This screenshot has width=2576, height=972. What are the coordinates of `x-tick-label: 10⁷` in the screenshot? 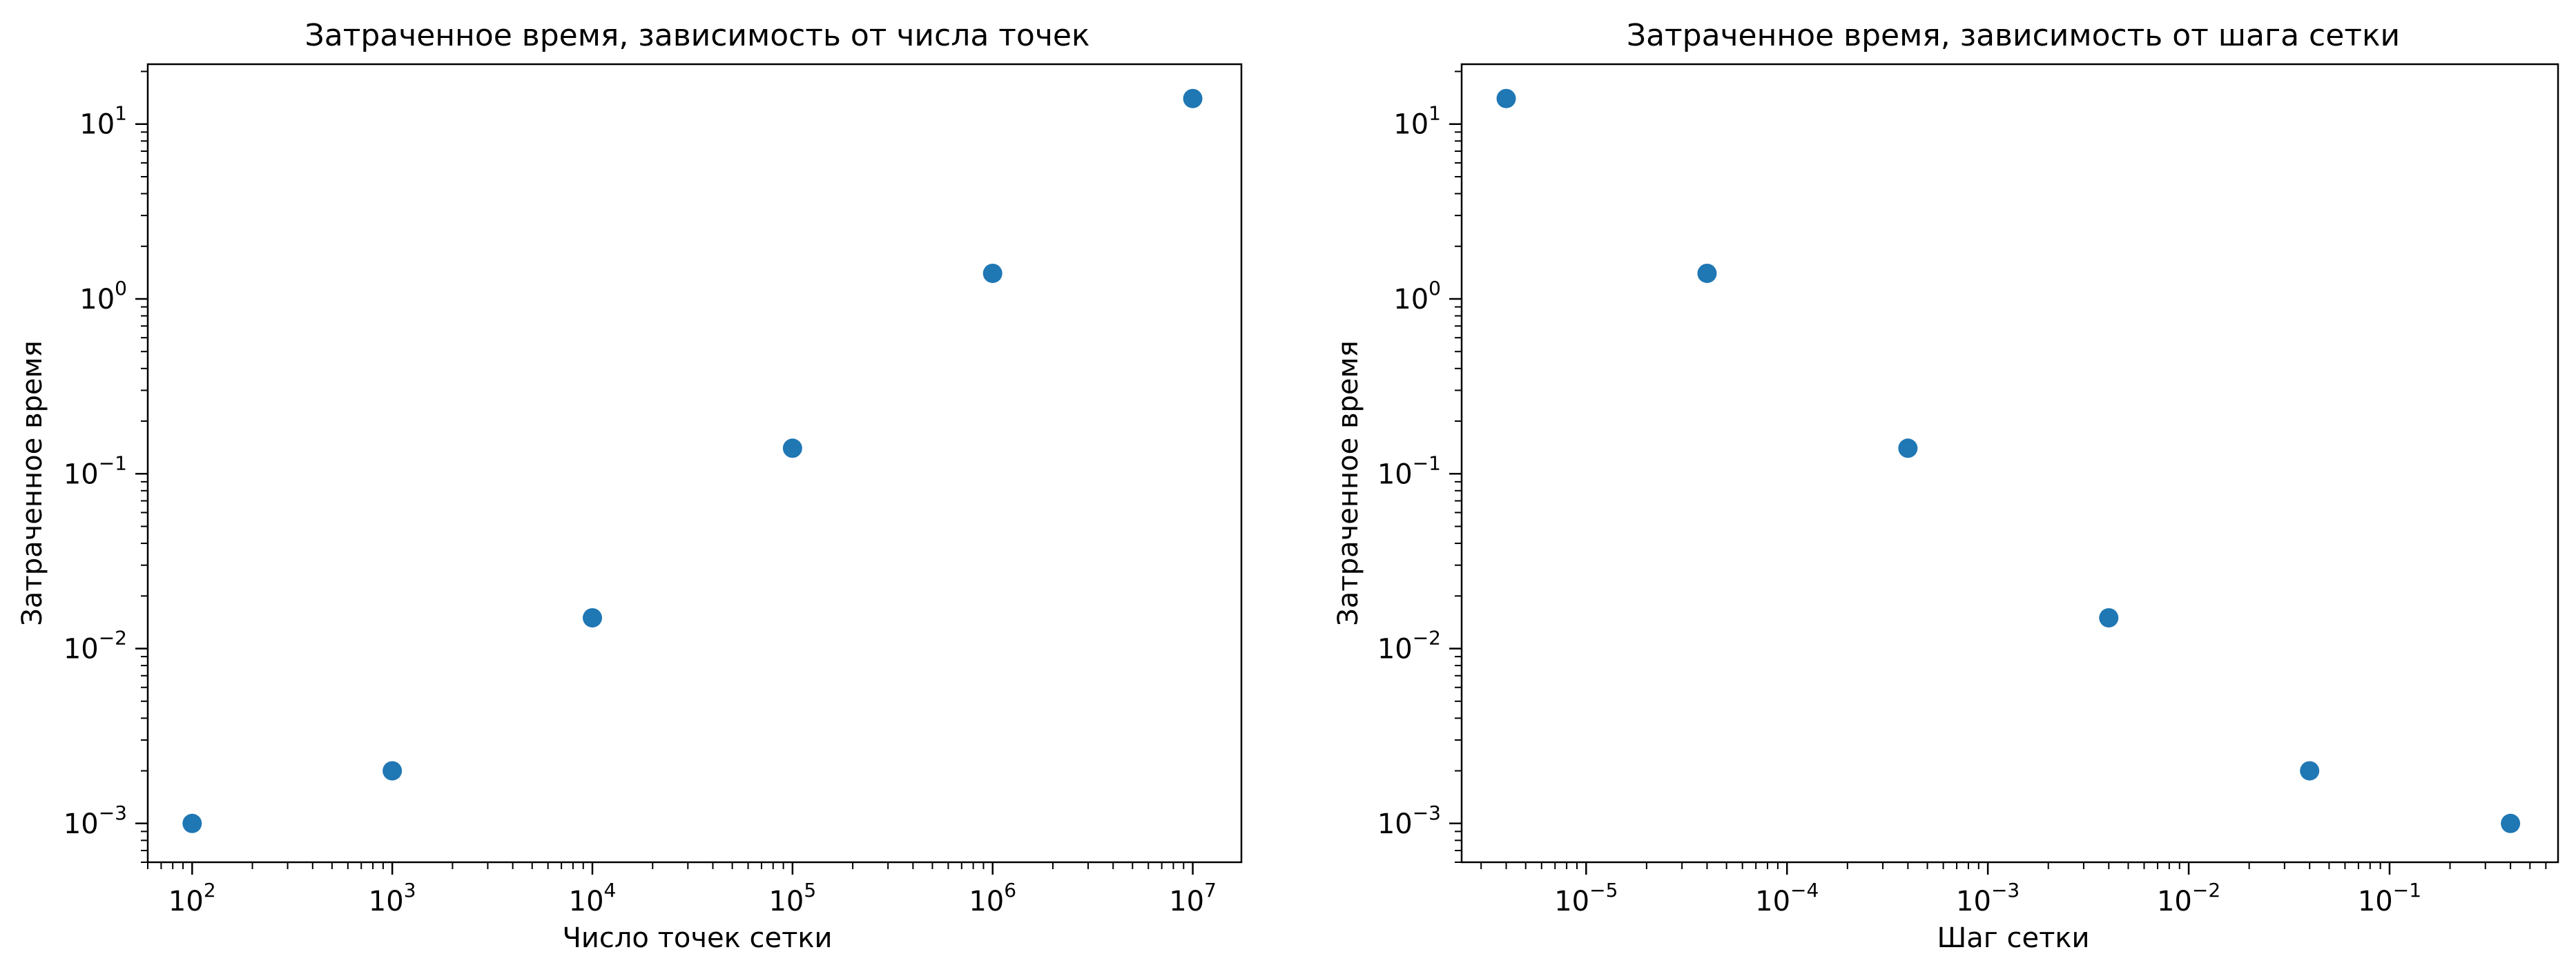 It's located at (1193, 898).